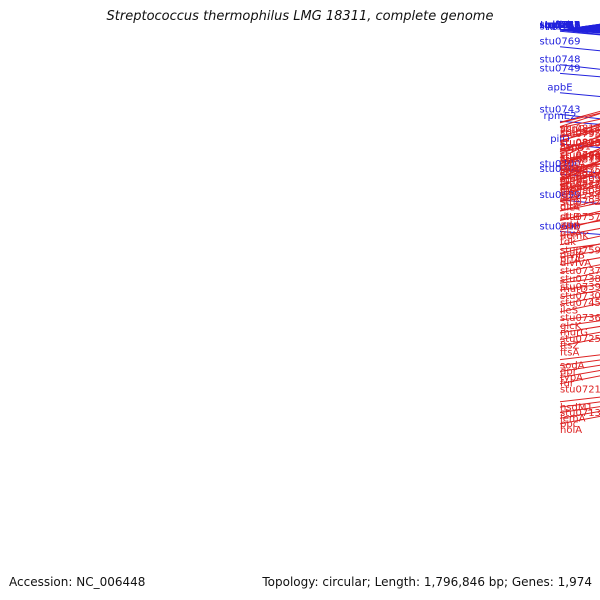  I want to click on gene-label: stu0841, so click(560, 25).